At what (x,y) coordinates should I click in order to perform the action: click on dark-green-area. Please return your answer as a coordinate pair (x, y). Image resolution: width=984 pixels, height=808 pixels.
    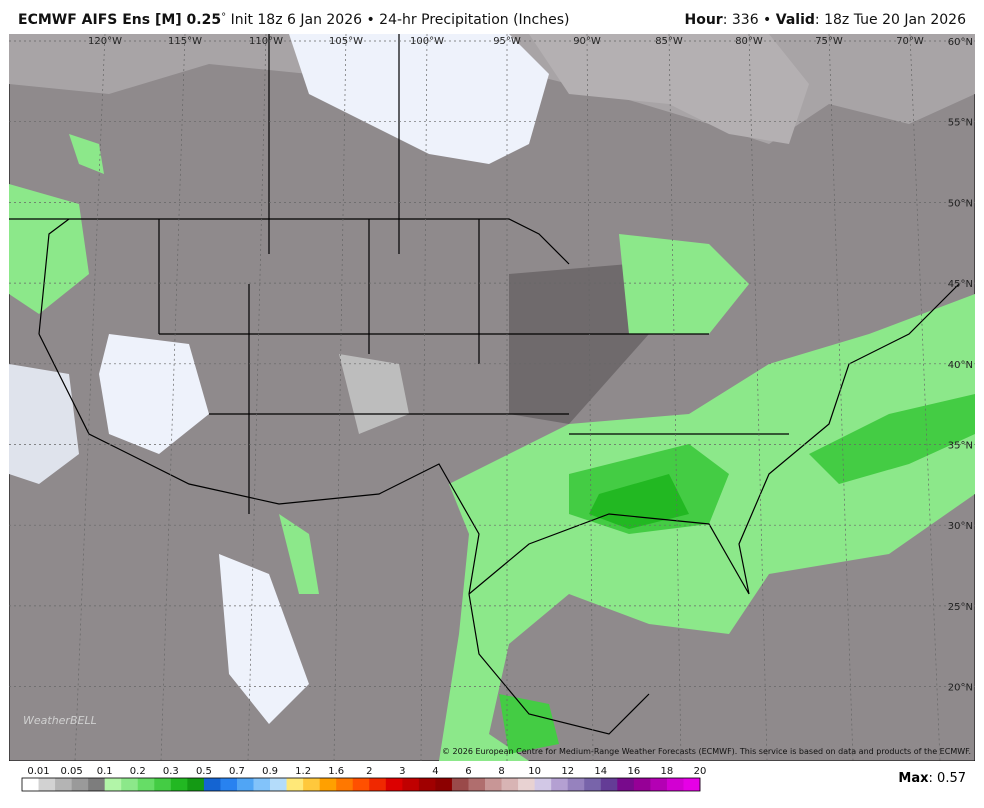
    Looking at the image, I should click on (639, 501).